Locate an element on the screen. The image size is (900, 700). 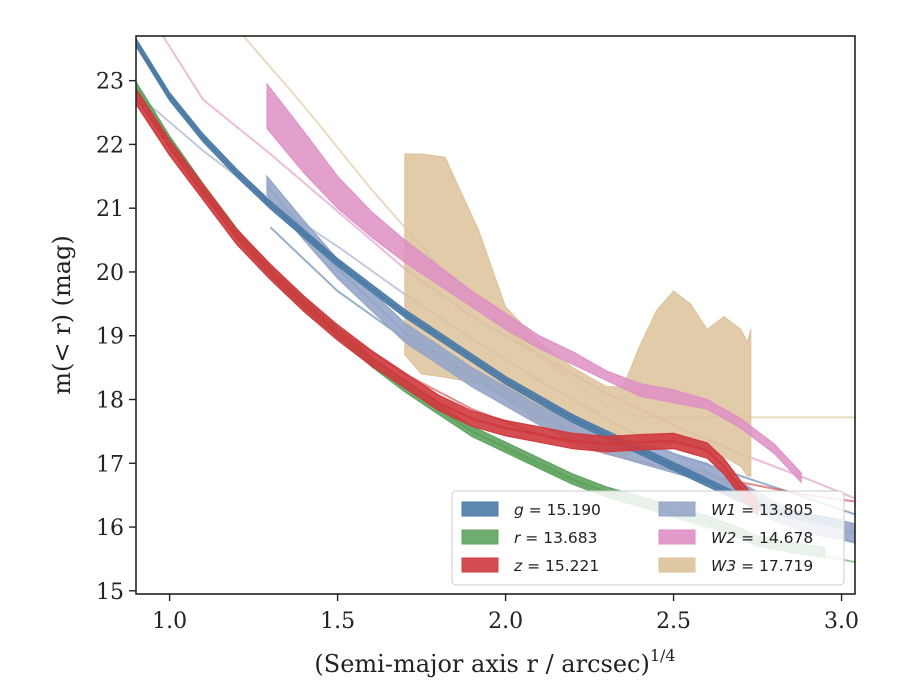
legend-swatch-r is located at coordinates (480, 537).